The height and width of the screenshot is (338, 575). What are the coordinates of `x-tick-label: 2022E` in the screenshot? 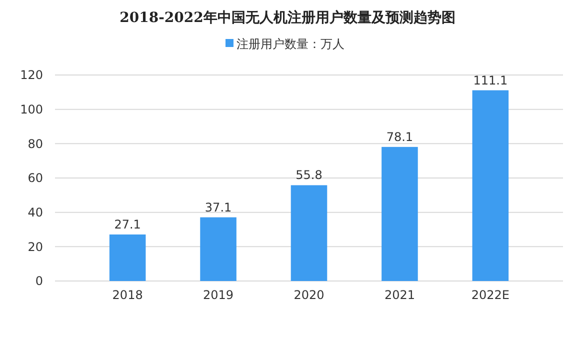 It's located at (490, 295).